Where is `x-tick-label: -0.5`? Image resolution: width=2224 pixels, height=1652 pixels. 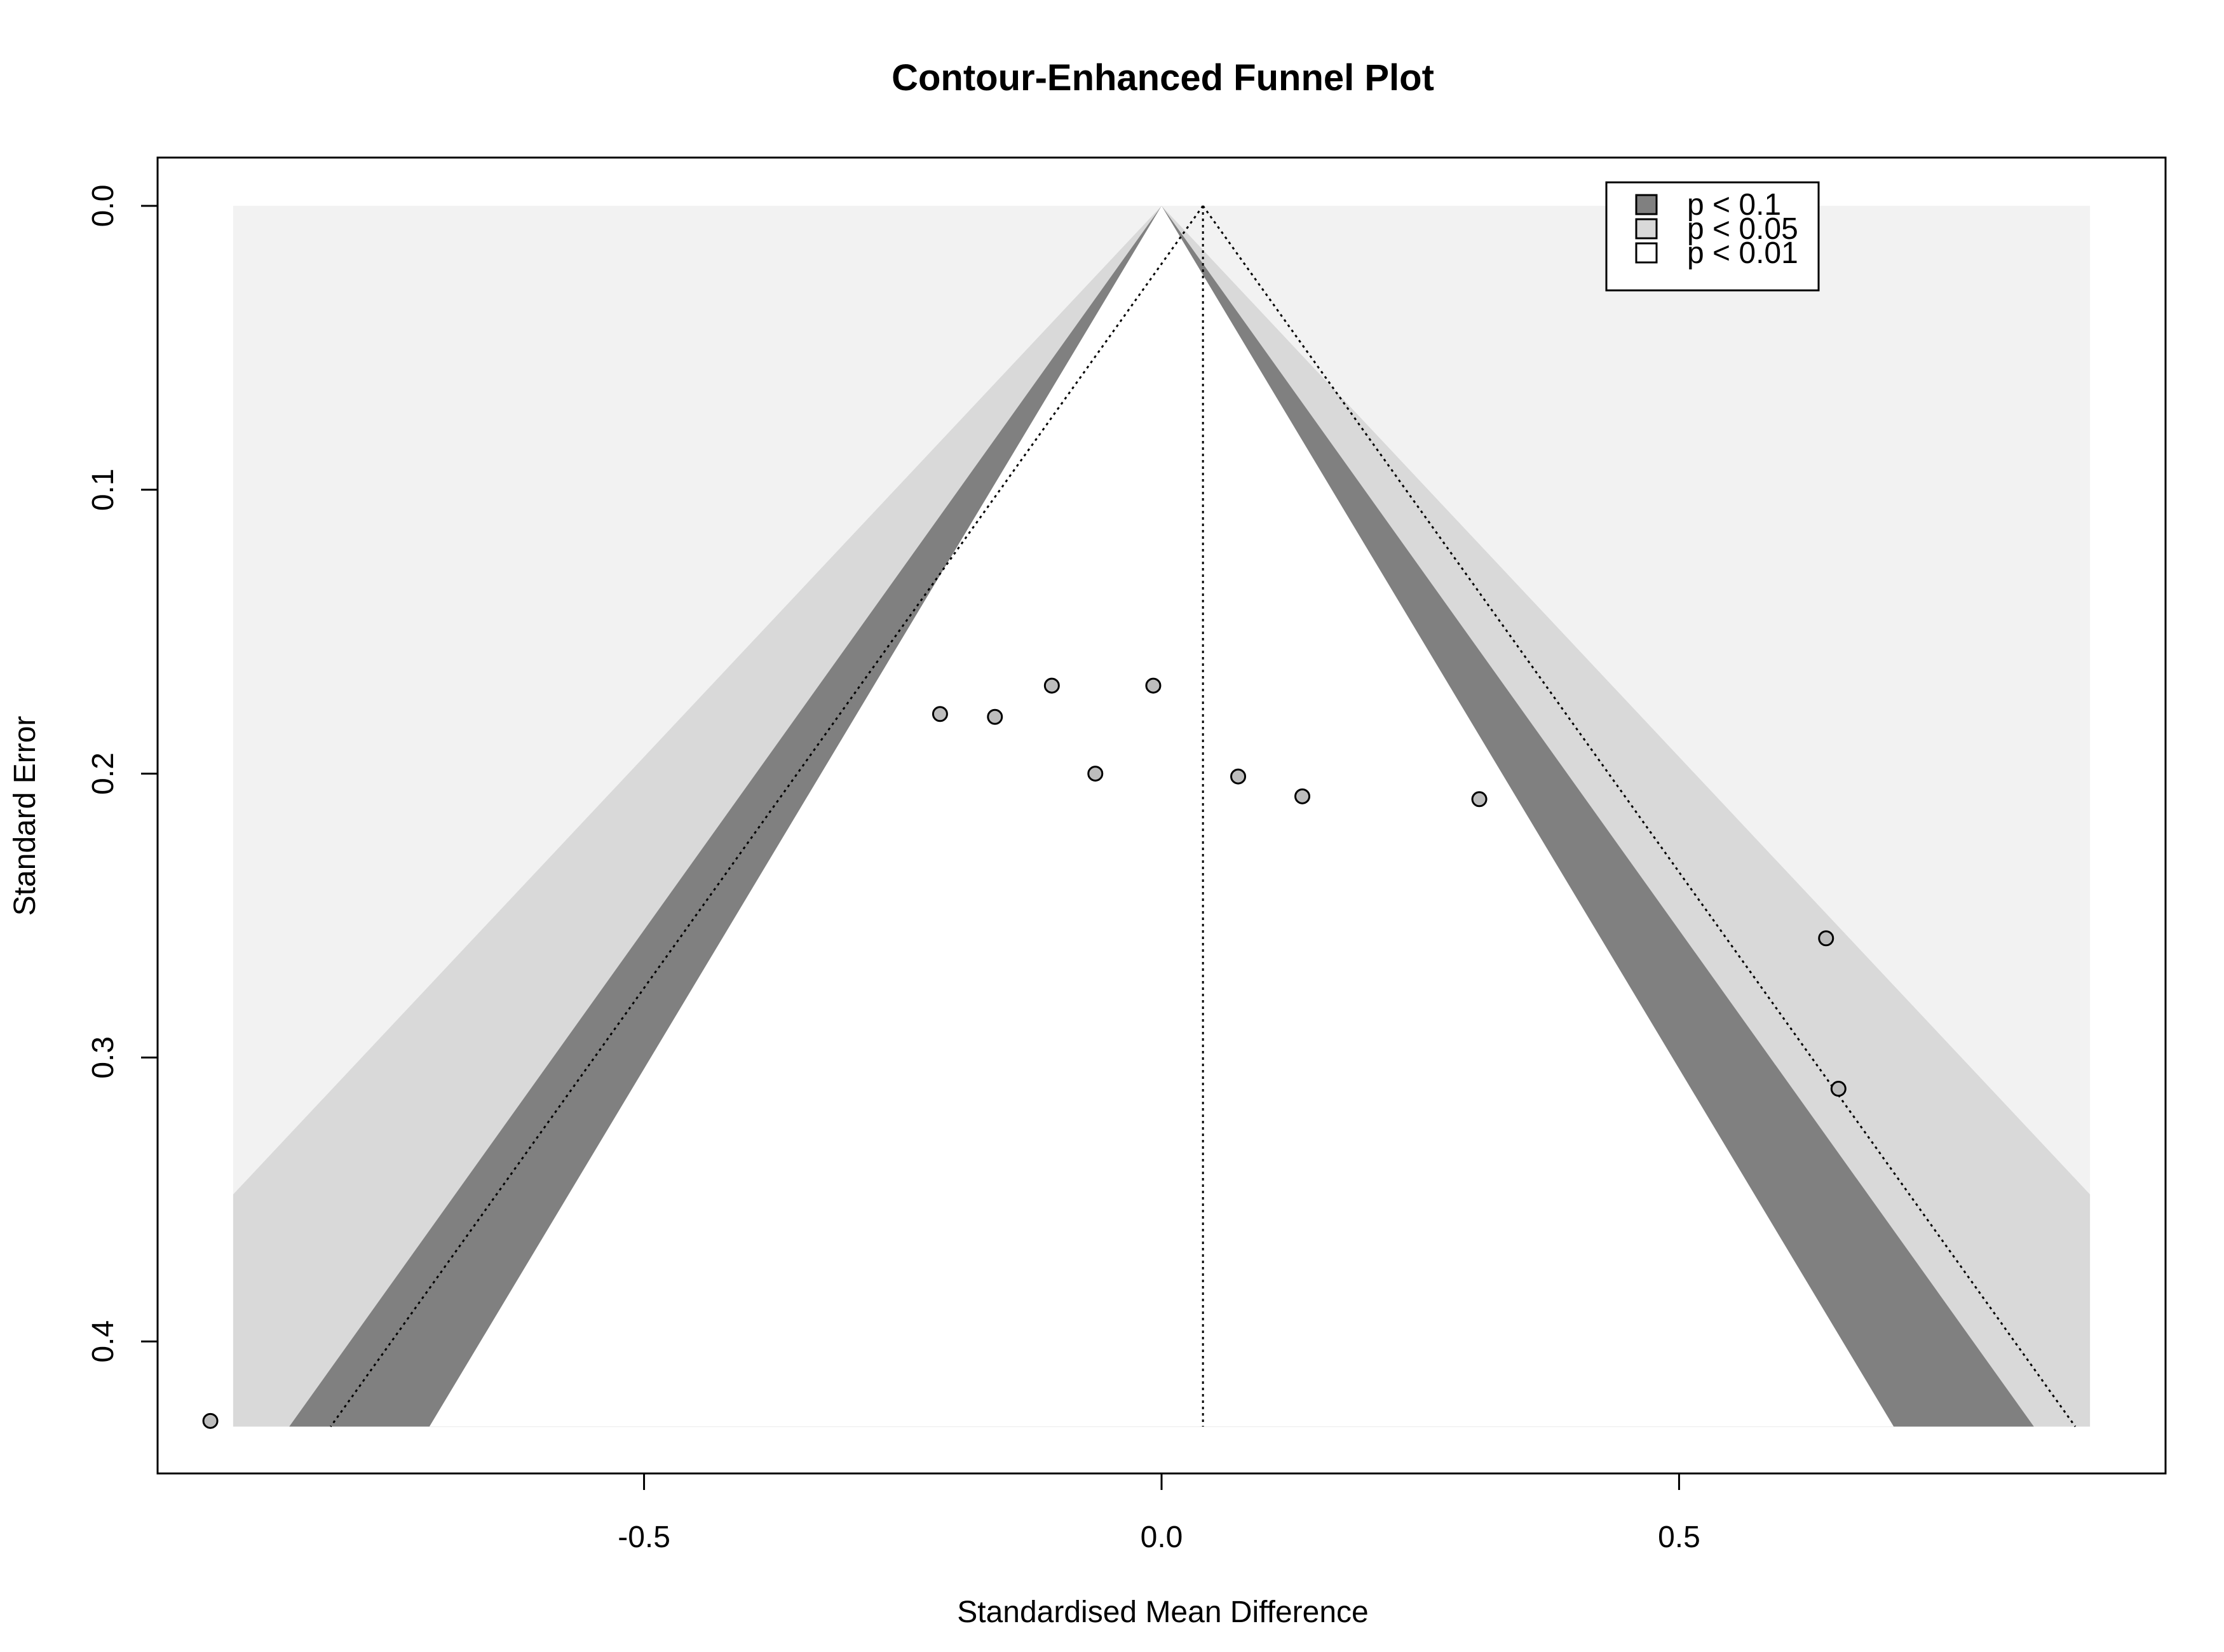 x-tick-label: -0.5 is located at coordinates (644, 1537).